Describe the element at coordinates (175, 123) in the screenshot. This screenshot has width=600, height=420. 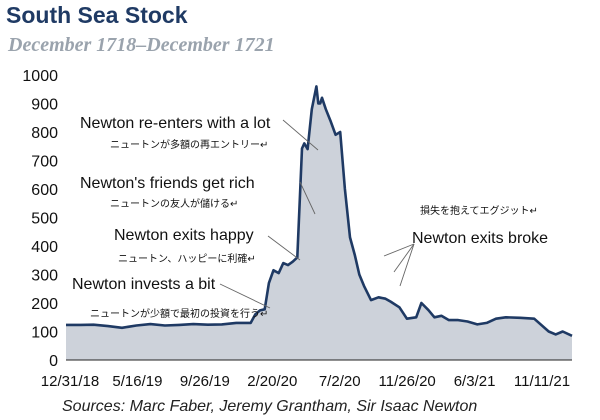
I see `annotation-reenters: Newton re-enters with a lot` at that location.